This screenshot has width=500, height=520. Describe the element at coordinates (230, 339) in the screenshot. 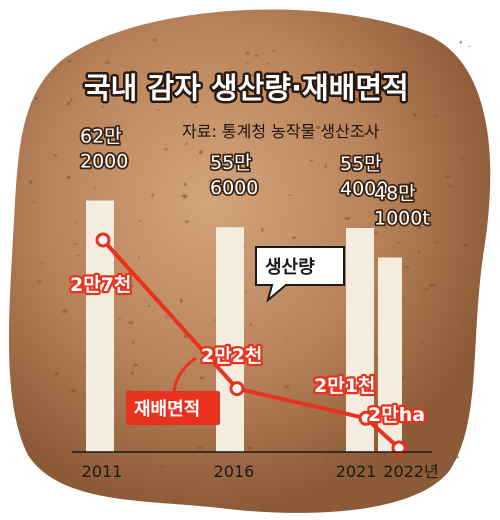

I see `bar-2016` at that location.